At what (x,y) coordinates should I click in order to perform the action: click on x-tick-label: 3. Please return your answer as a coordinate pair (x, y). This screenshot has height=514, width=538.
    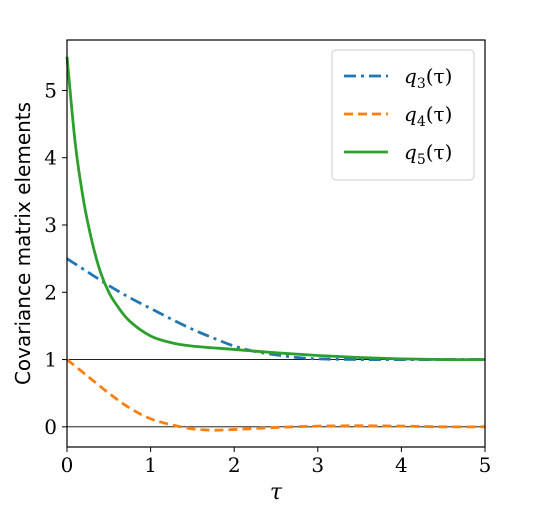
    Looking at the image, I should click on (317, 465).